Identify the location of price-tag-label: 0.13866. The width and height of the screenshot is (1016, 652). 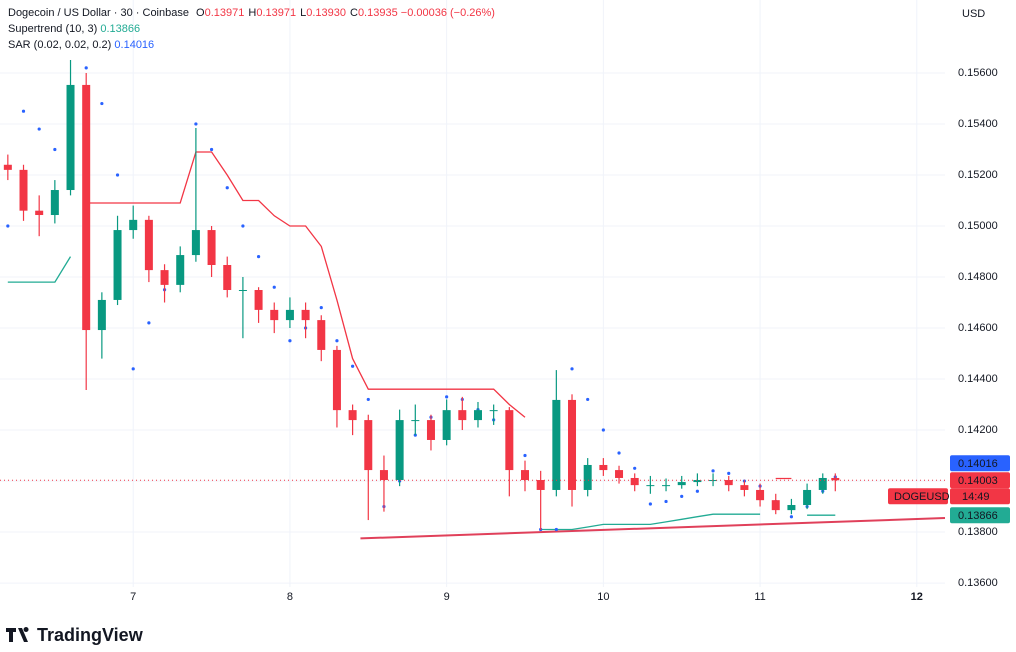
(978, 516).